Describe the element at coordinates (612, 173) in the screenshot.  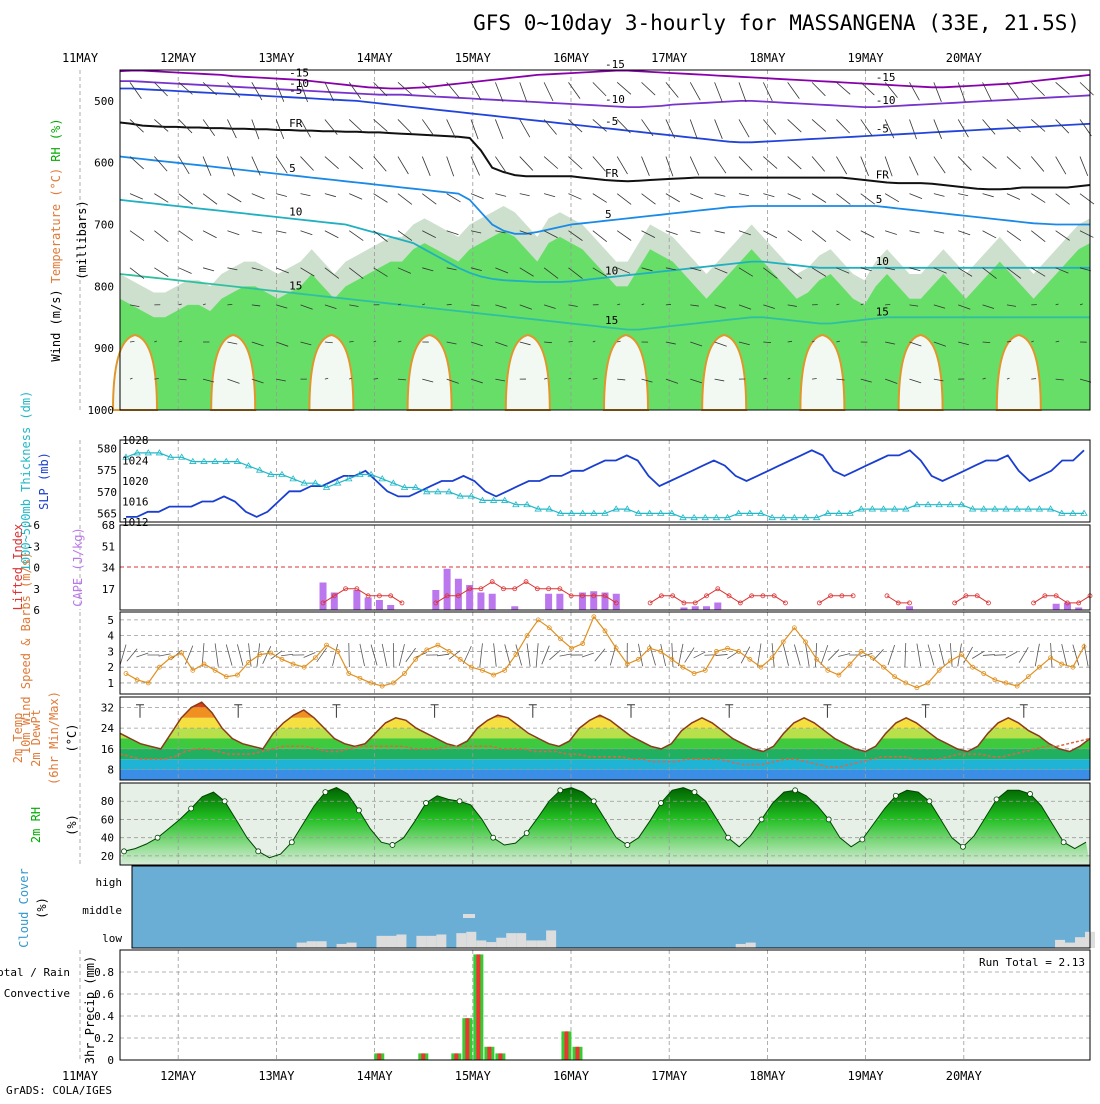
I see `isotherm-label: FR` at that location.